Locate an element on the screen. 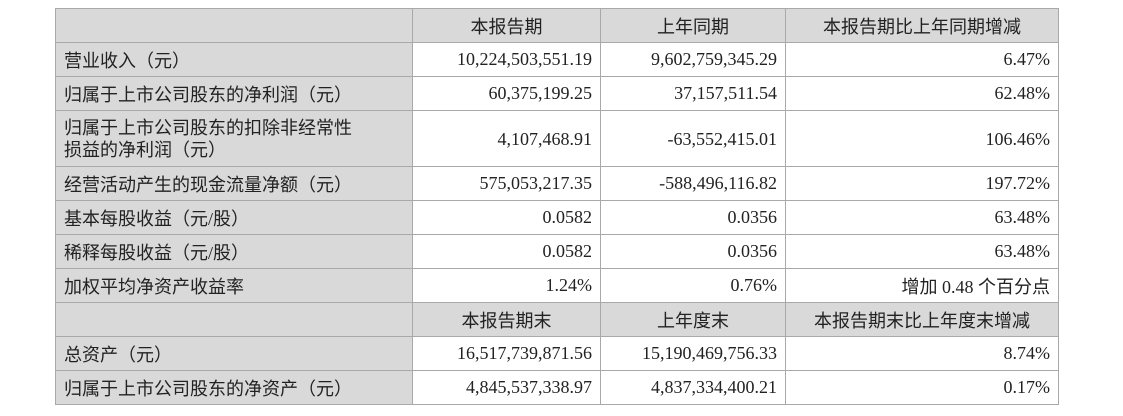  current-value: 1.24% is located at coordinates (506, 285).